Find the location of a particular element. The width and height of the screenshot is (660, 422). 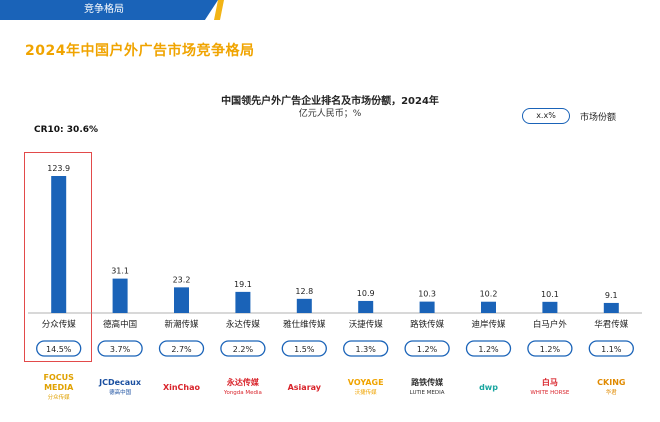

value-label-9: 10.1 is located at coordinates (550, 294).